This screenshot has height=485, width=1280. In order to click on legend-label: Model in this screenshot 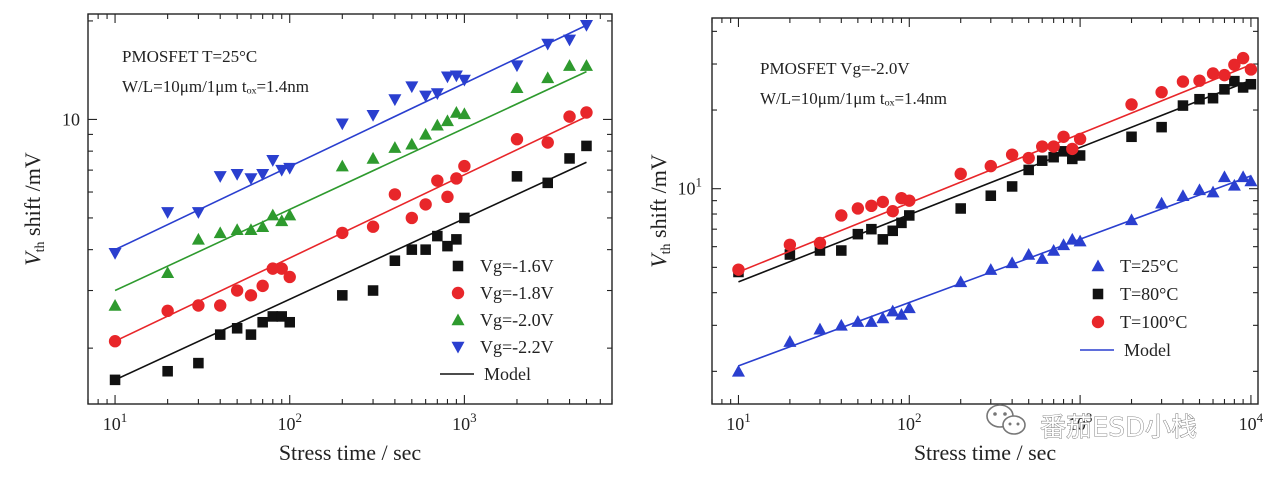, I will do `click(1147, 350)`.